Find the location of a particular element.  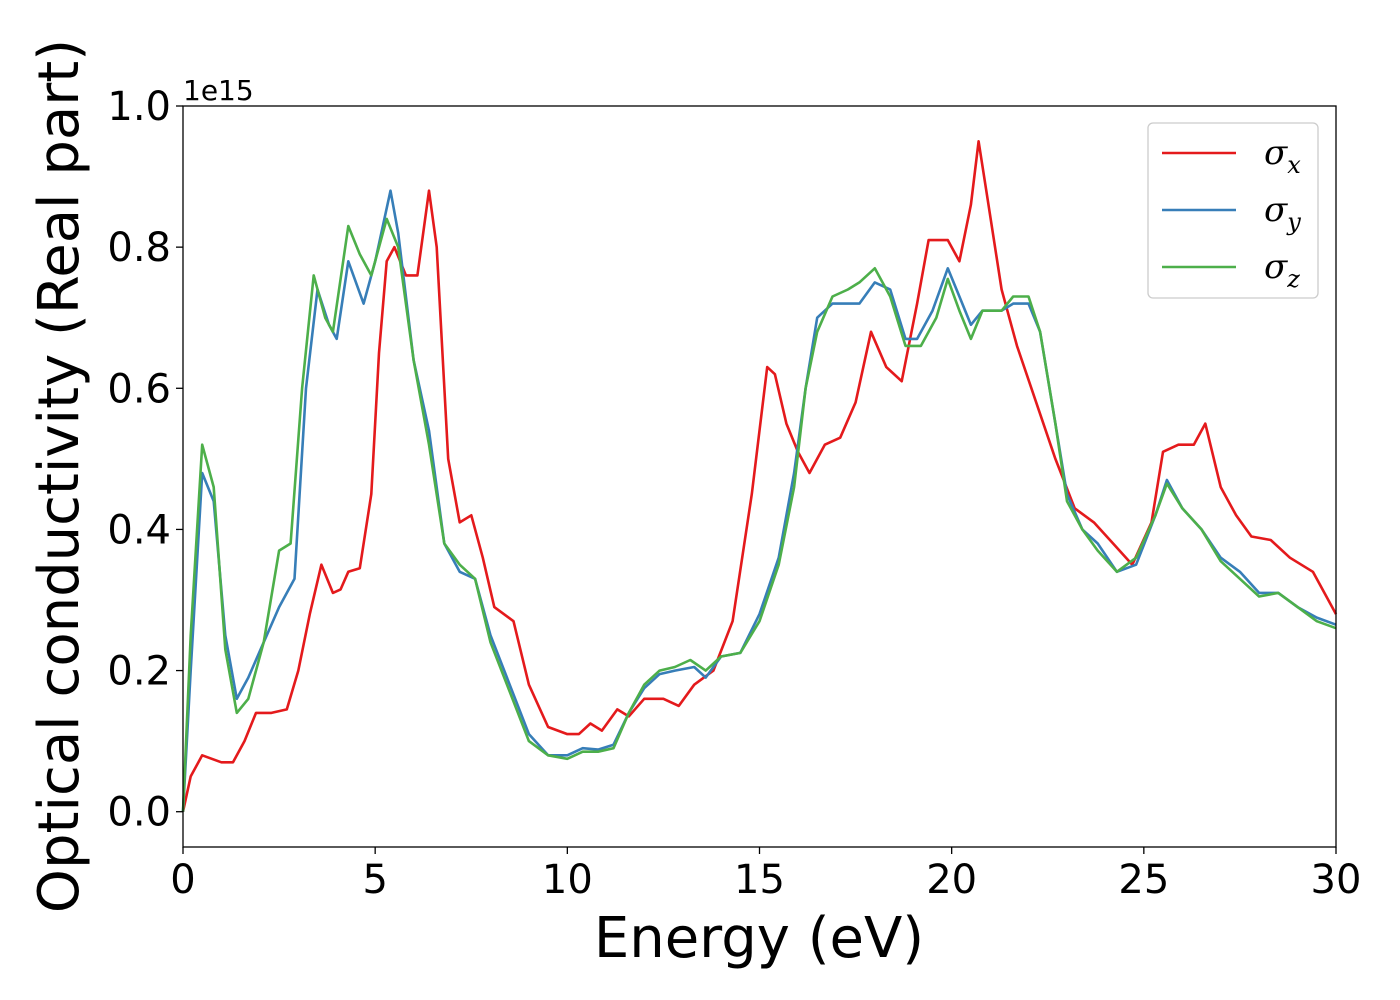

x-tick-label: 5 is located at coordinates (374, 880).